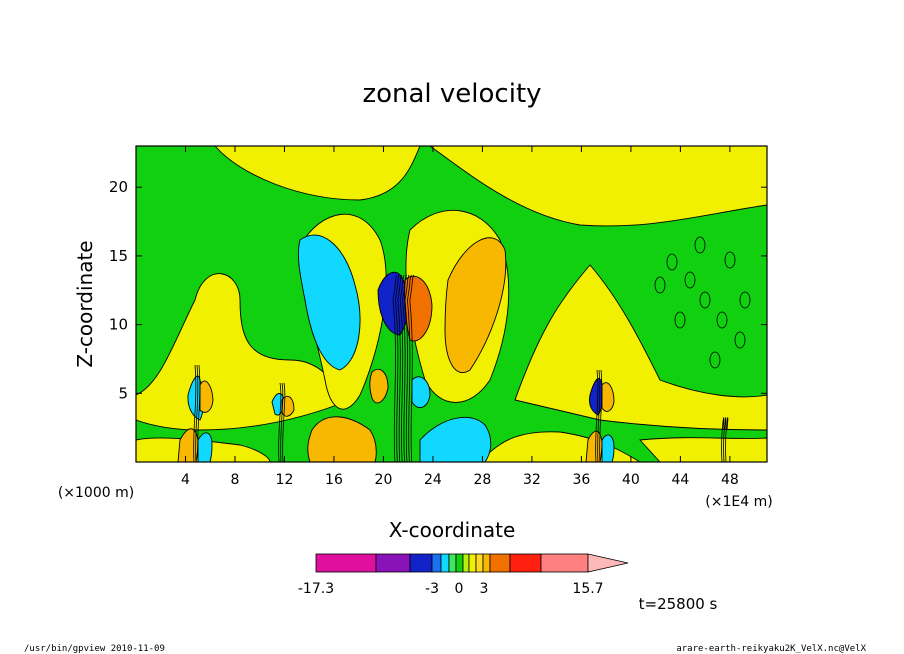 The image size is (904, 654). Describe the element at coordinates (581, 480) in the screenshot. I see `x-tick-label: 36` at that location.